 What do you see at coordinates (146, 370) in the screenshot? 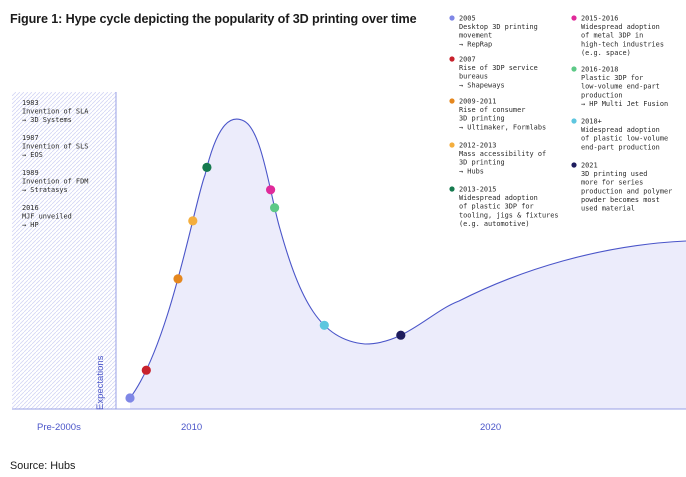
I see `milestone-point-2007` at bounding box center [146, 370].